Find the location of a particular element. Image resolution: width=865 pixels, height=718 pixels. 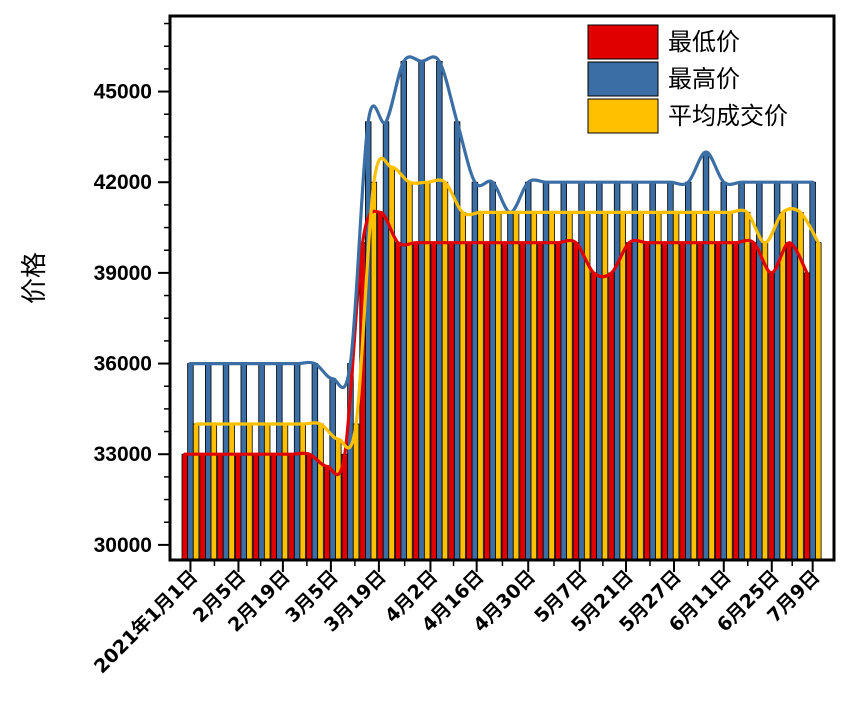

legend-label-avg: 平均成交价 is located at coordinates (728, 116).